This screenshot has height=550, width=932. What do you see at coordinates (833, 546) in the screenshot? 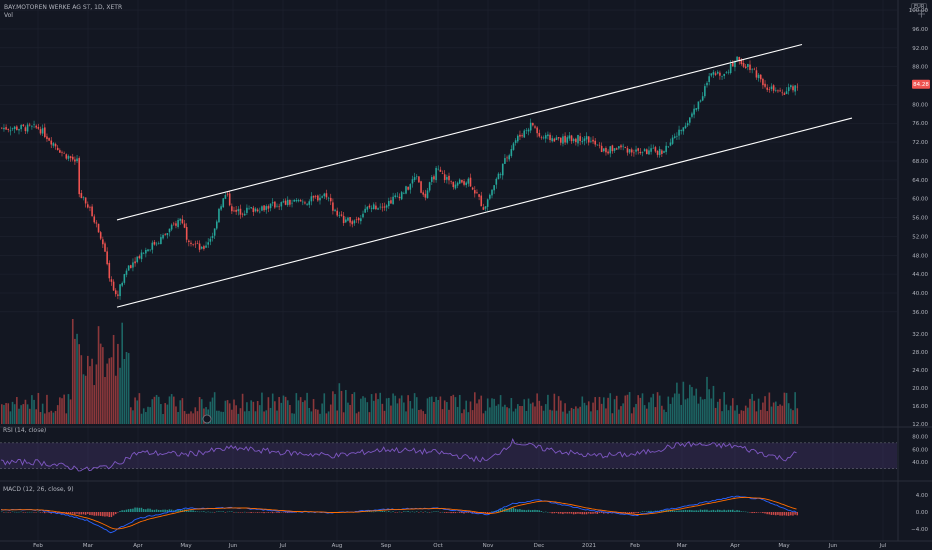
I see `x-tick-label: Jun` at bounding box center [833, 546].